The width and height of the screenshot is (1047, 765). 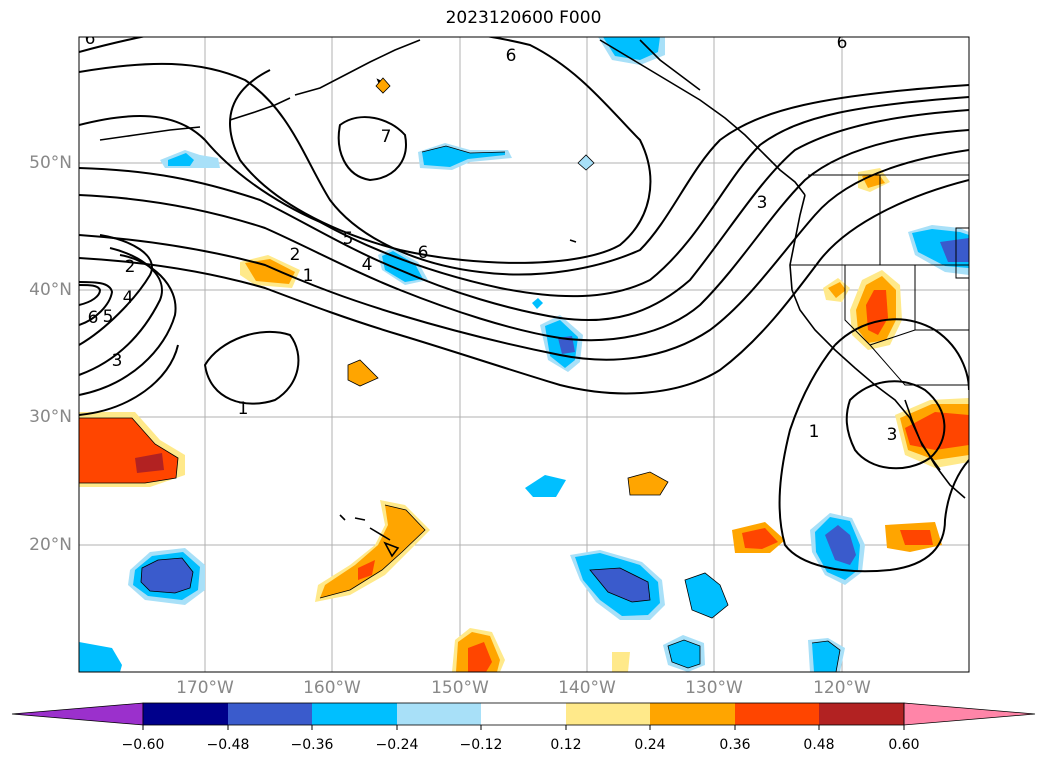 I want to click on map-title: 2023120600 F000, so click(x=523, y=18).